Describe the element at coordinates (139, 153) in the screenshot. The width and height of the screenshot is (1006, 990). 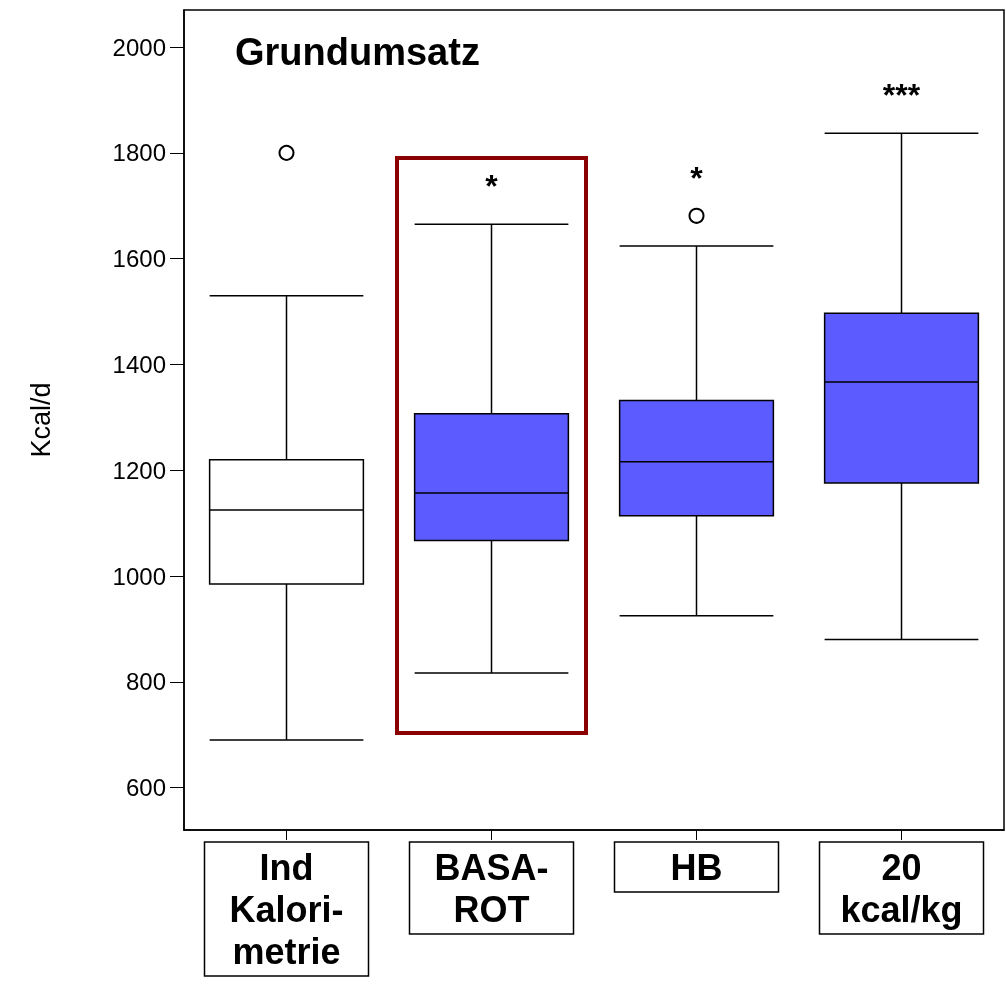
I see `y-tick-label: 1800` at that location.